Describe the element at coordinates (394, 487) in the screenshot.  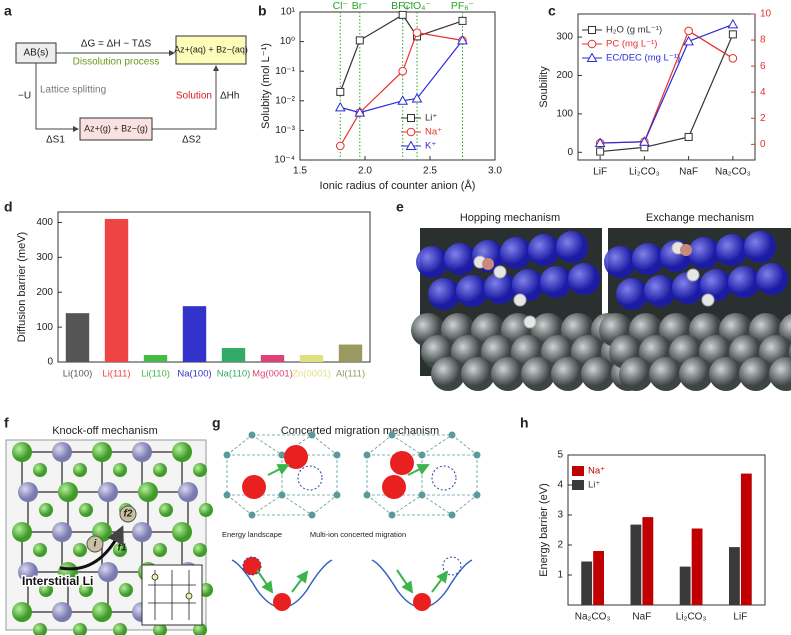
I see `ion` at that location.